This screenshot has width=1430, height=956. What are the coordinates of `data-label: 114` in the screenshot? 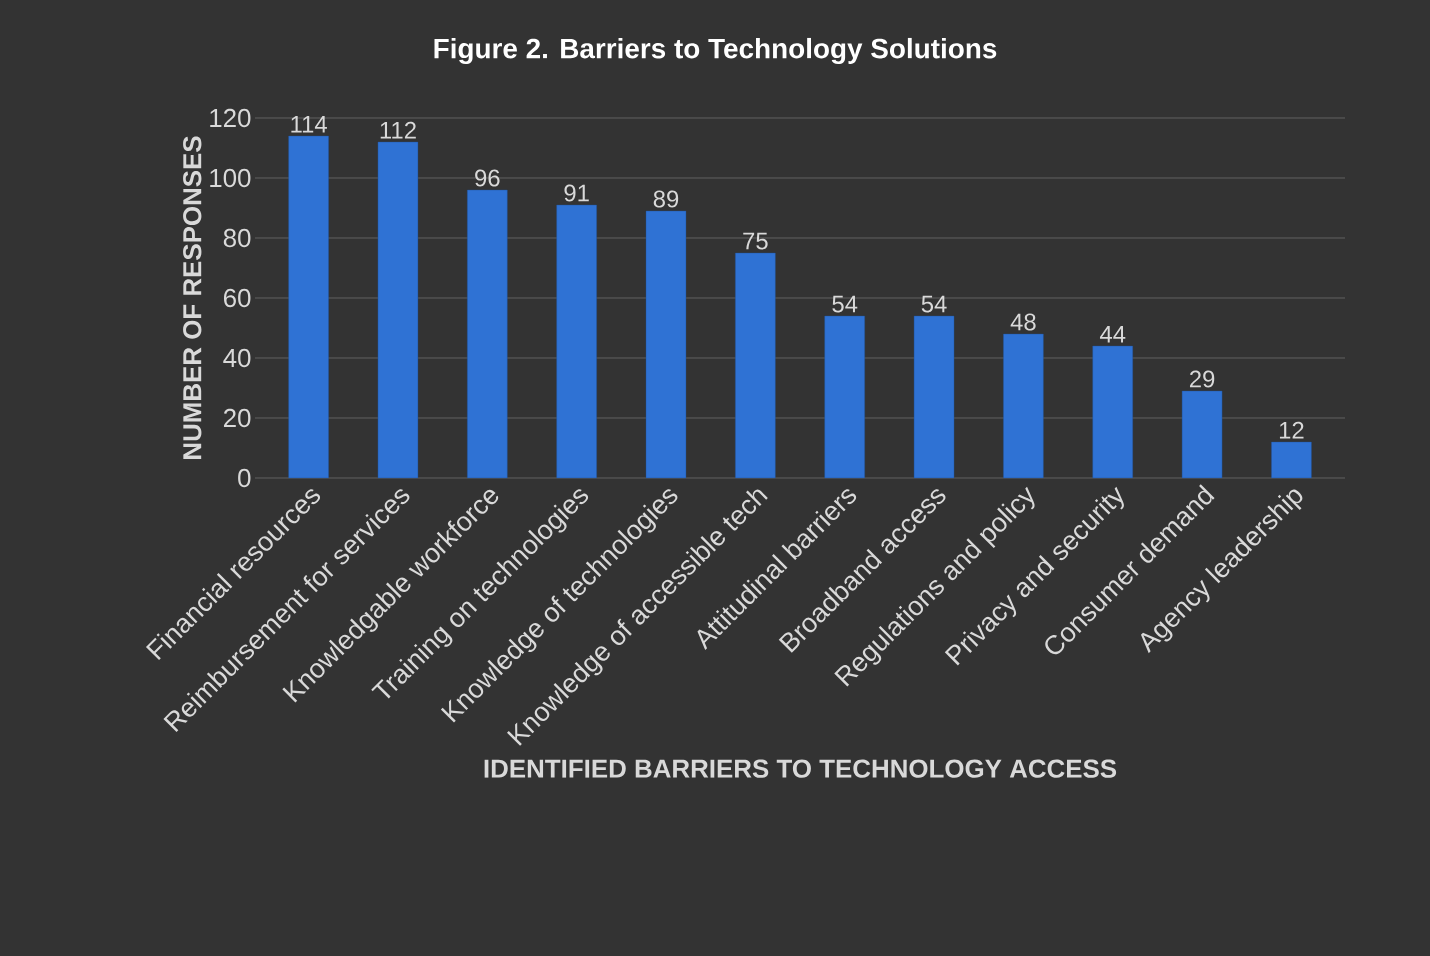 It's located at (309, 124).